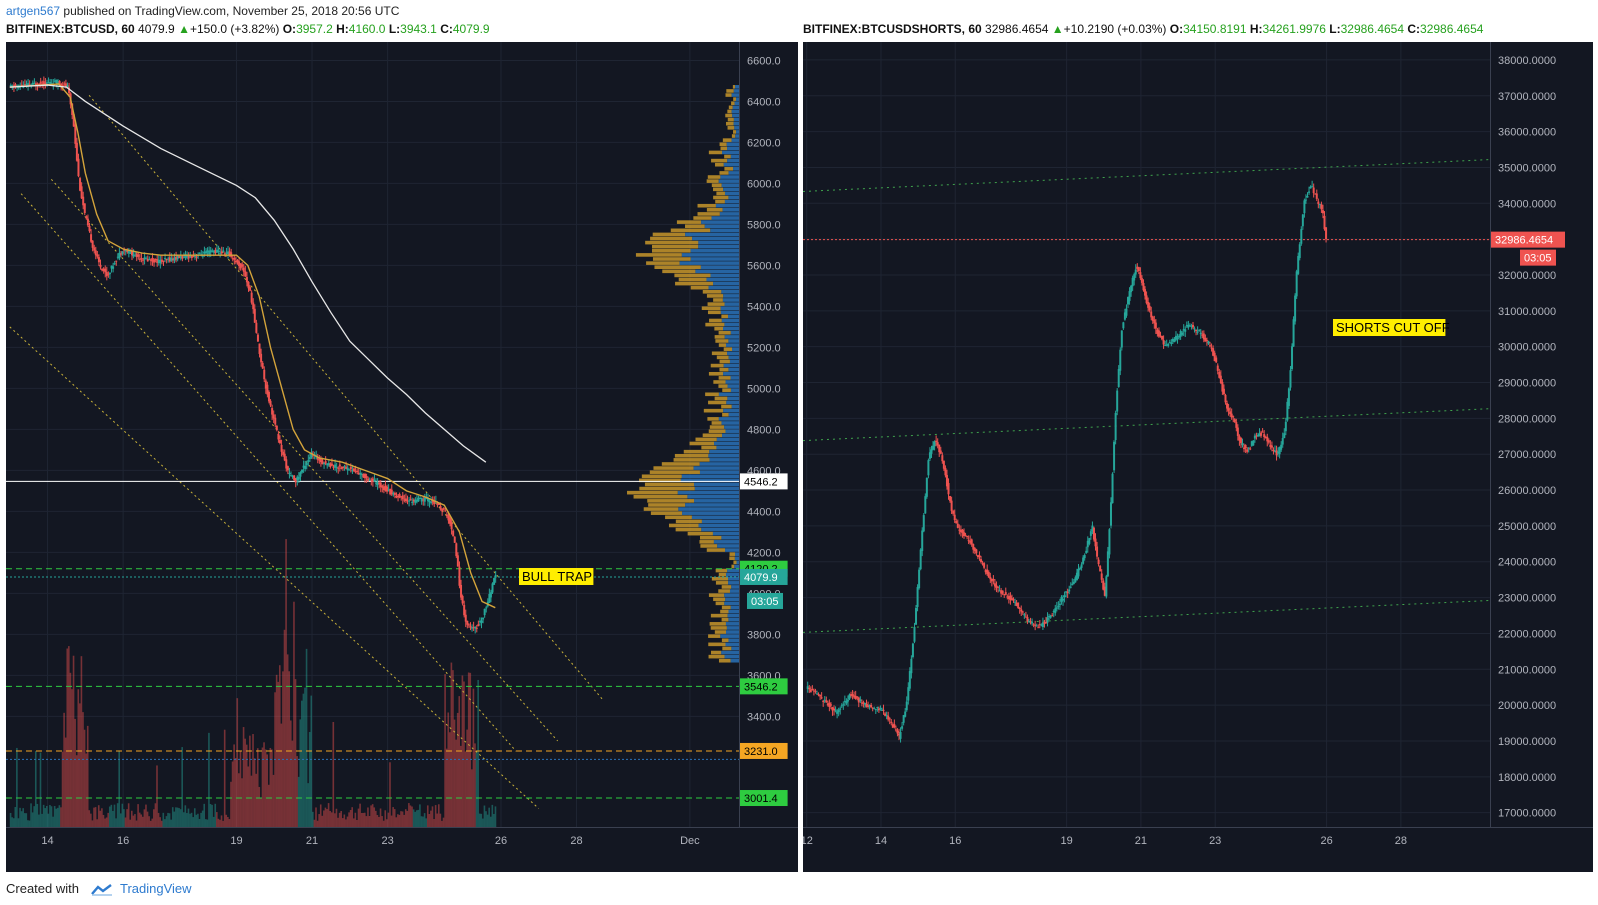  I want to click on left-ma-slow, so click(248, 273).